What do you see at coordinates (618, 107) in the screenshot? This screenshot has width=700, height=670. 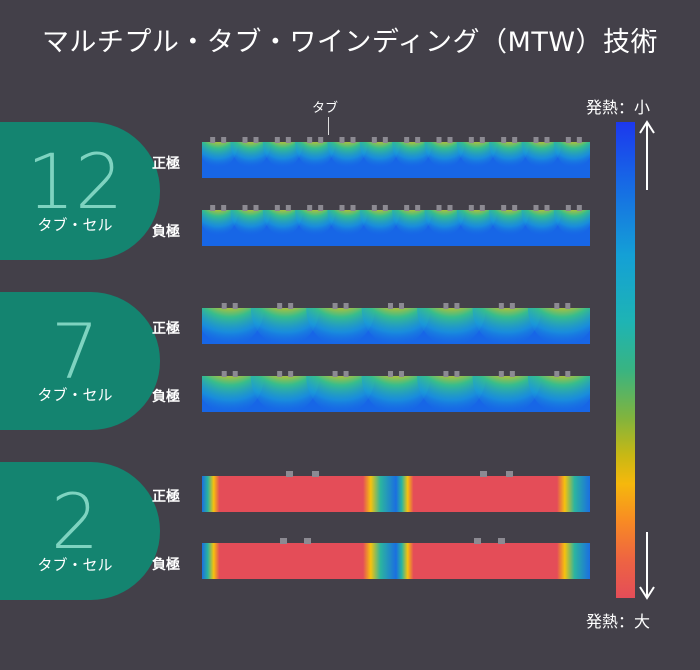 I see `colorbar-top-label: 発熱：小` at bounding box center [618, 107].